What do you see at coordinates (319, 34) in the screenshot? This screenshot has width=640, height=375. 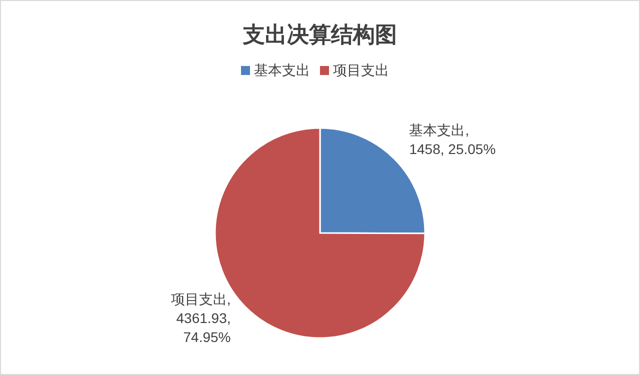 I see `chart-title: 支出决算结构图` at bounding box center [319, 34].